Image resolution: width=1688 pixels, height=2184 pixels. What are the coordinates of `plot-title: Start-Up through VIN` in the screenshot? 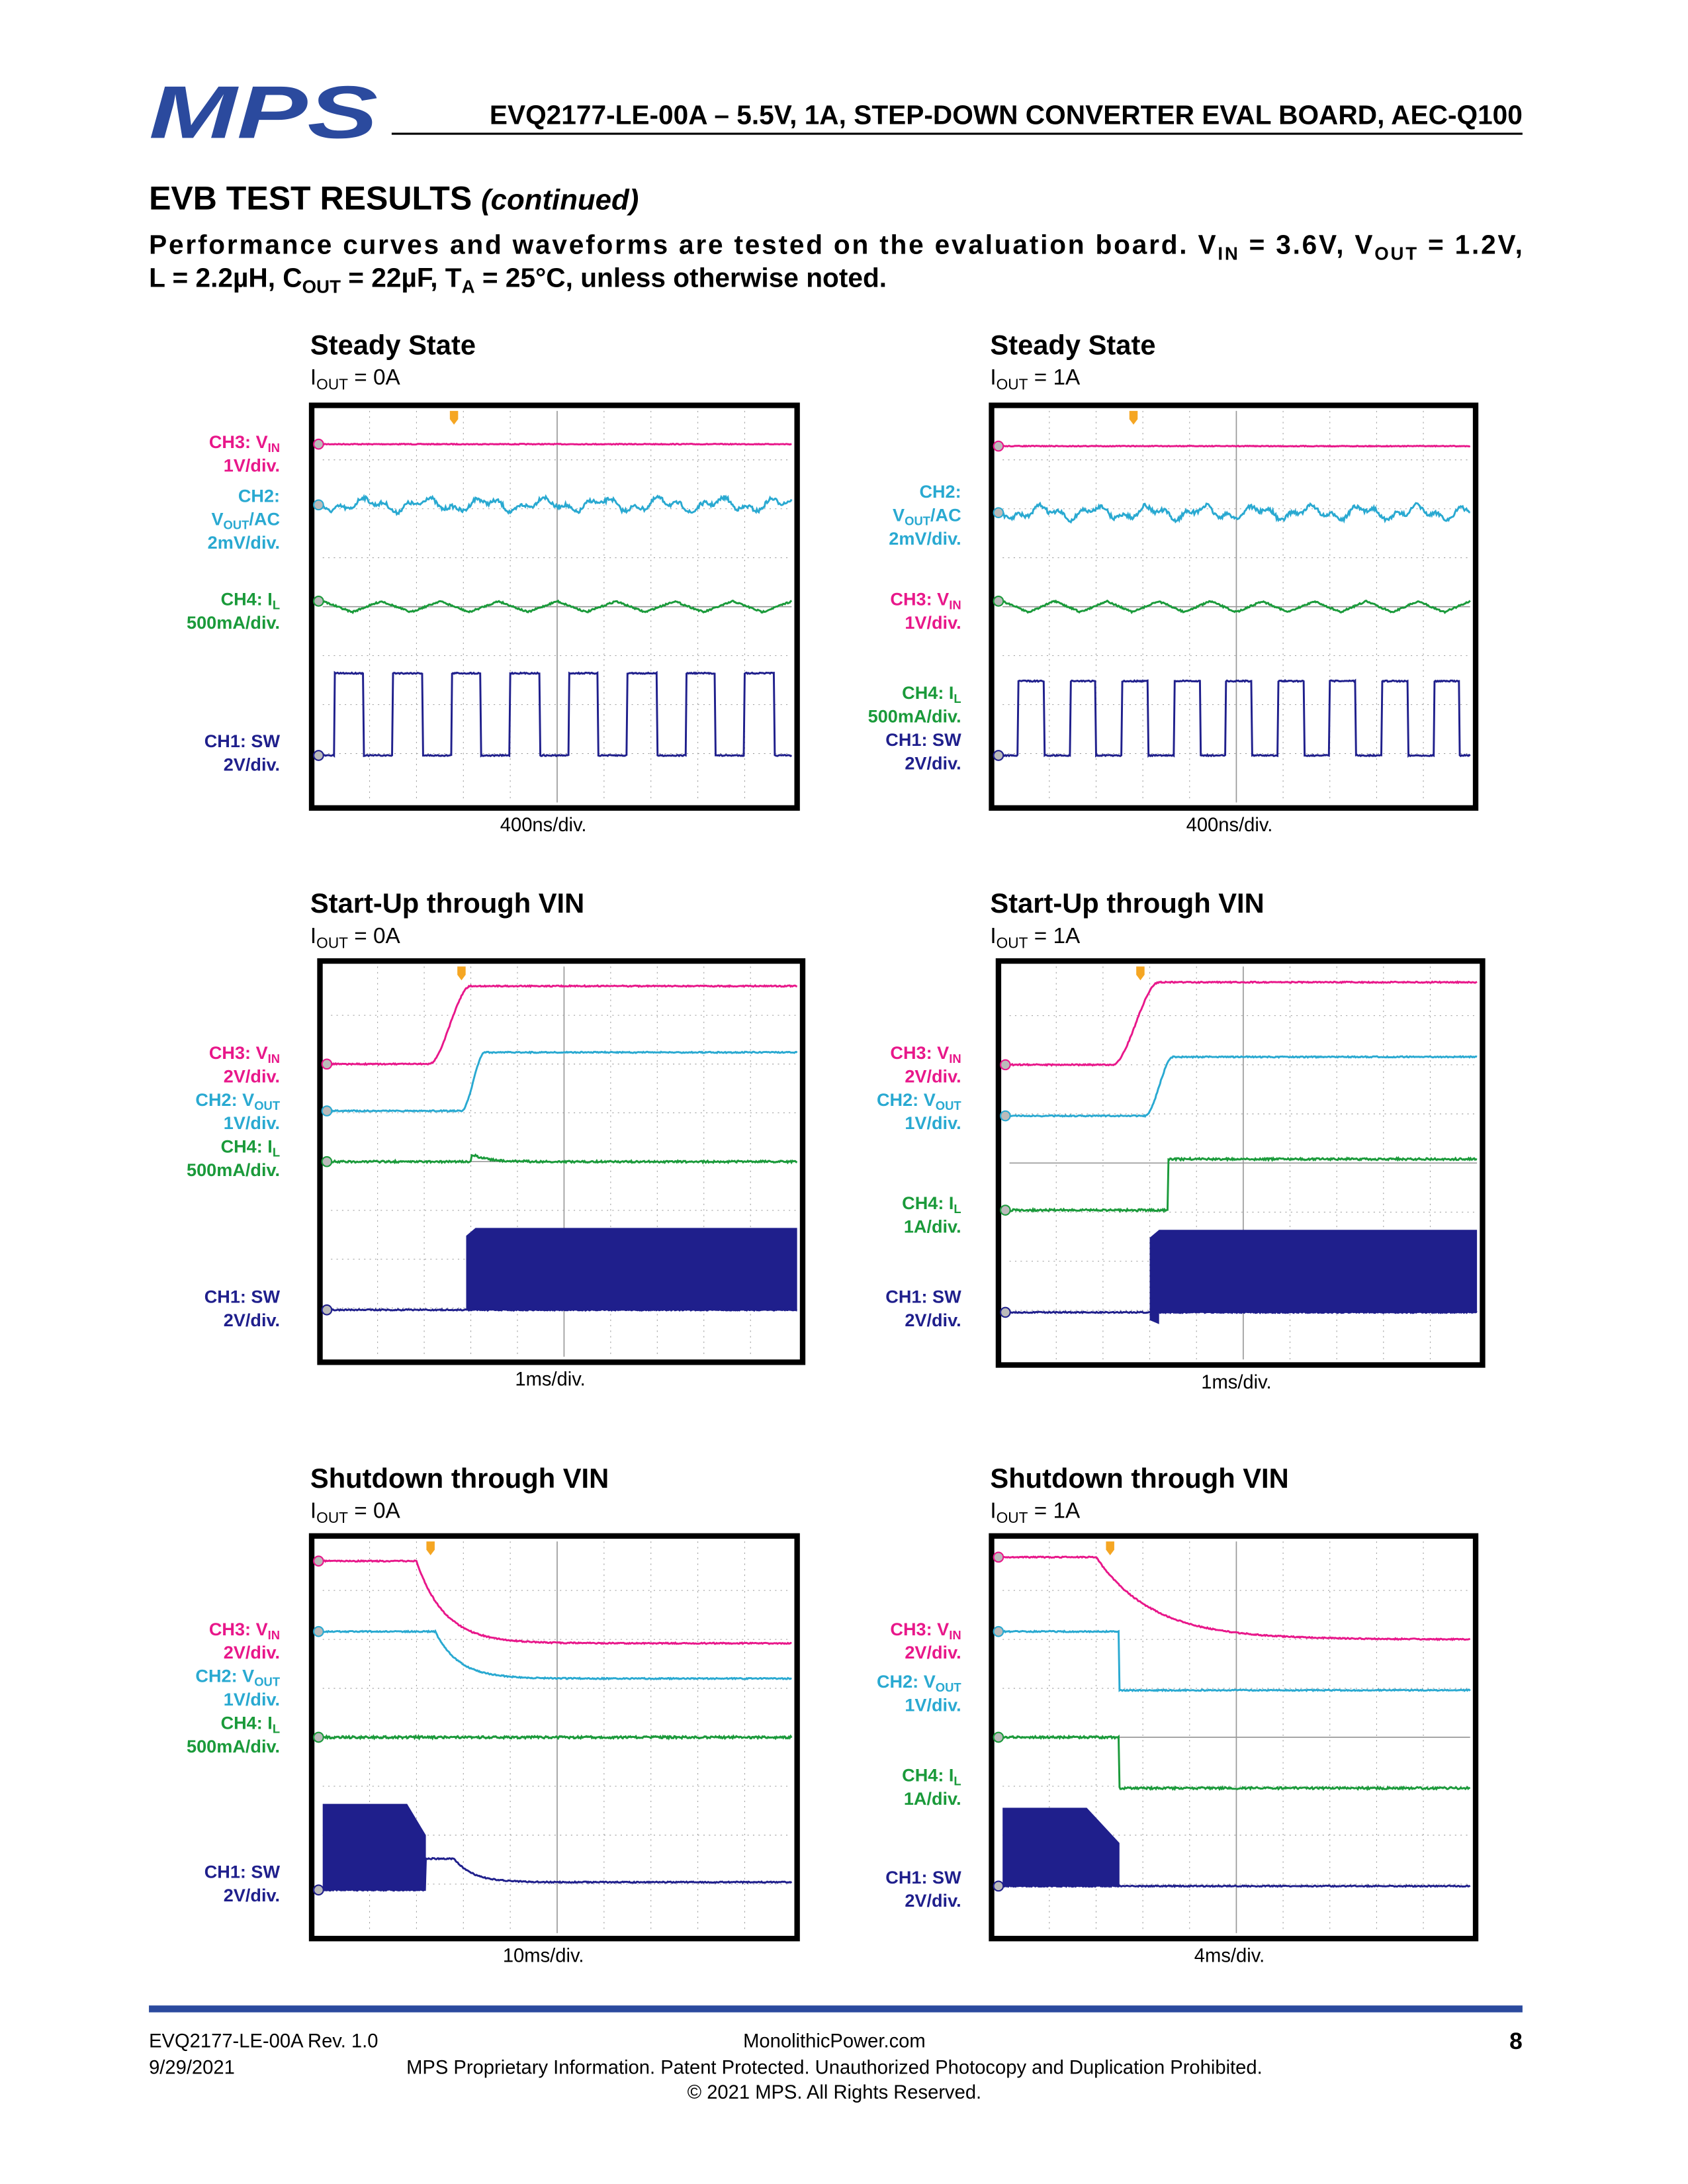 It's located at (1127, 903).